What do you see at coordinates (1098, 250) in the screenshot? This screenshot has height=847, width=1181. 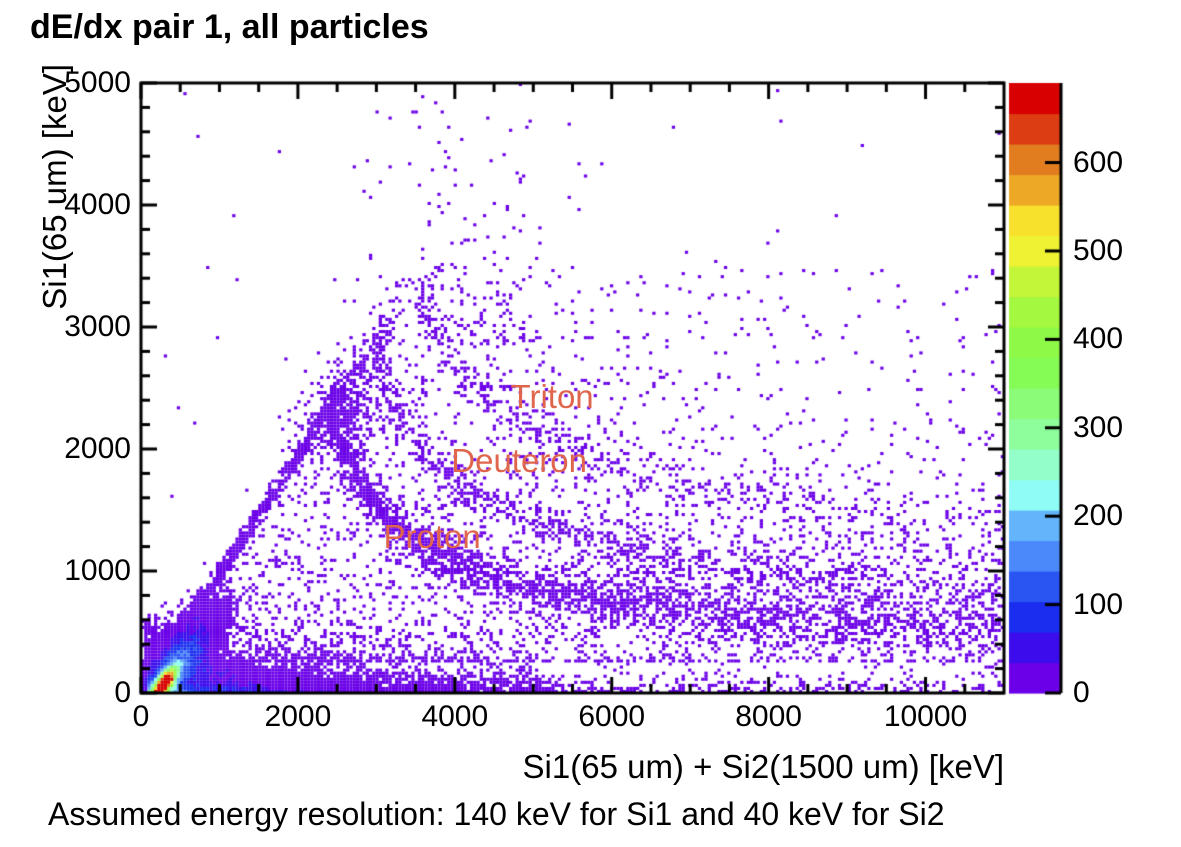 I see `colorbar-tick-label: 500` at bounding box center [1098, 250].